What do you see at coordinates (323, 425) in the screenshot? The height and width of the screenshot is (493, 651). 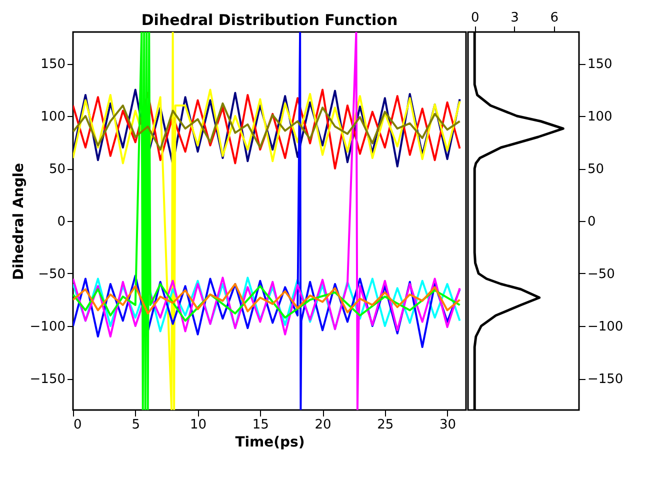 I see `x-tick-label: 20` at bounding box center [323, 425].